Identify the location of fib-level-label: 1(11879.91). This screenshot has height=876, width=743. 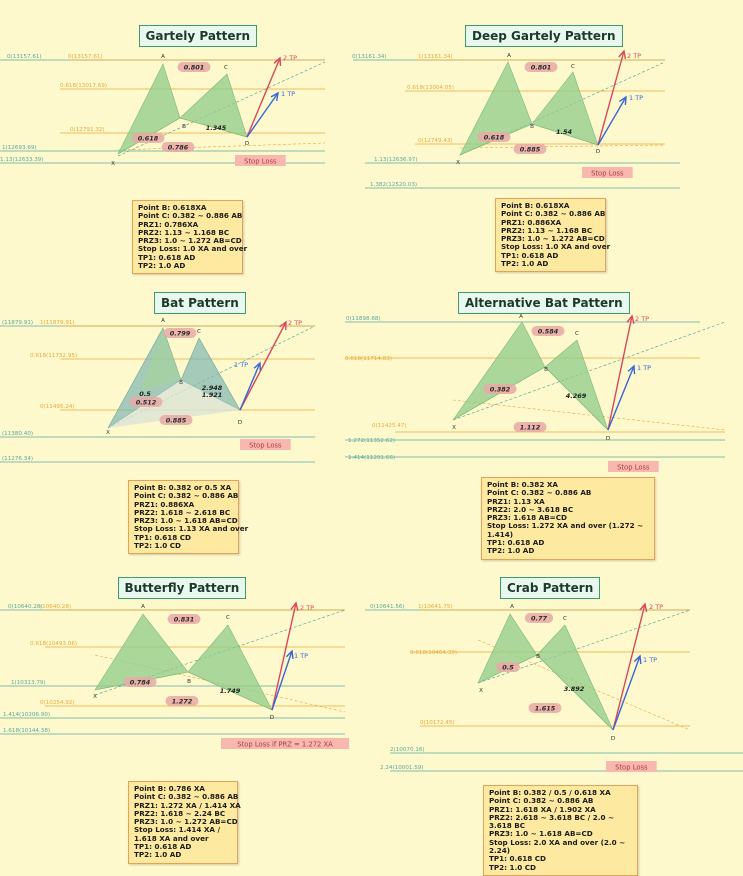
(57, 323).